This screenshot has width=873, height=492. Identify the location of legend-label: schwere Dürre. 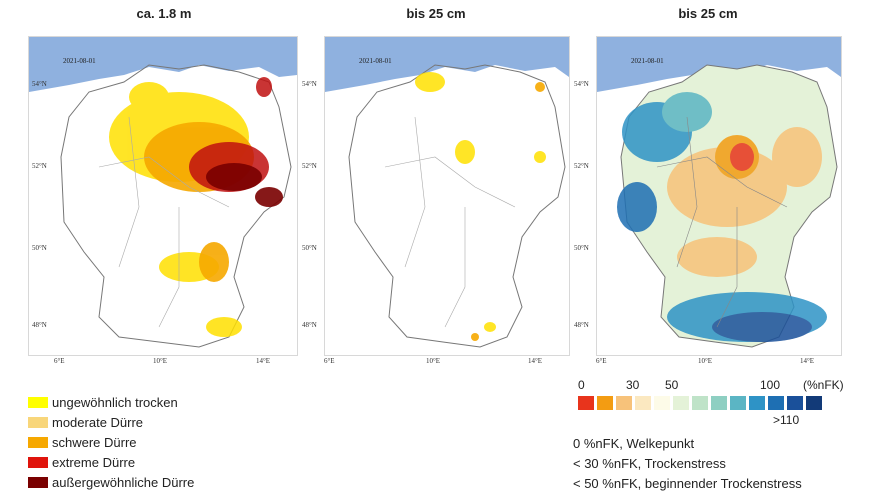
(94, 442).